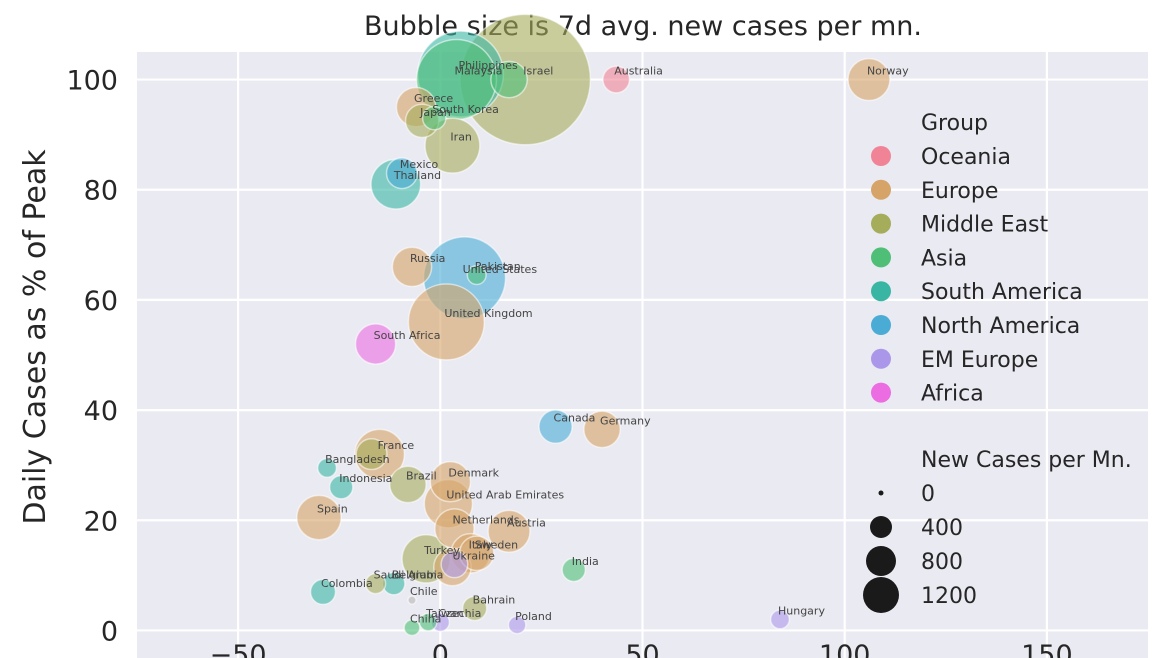 This screenshot has height=658, width=1170. What do you see at coordinates (101, 191) in the screenshot?
I see `y-tick-label: 80` at bounding box center [101, 191].